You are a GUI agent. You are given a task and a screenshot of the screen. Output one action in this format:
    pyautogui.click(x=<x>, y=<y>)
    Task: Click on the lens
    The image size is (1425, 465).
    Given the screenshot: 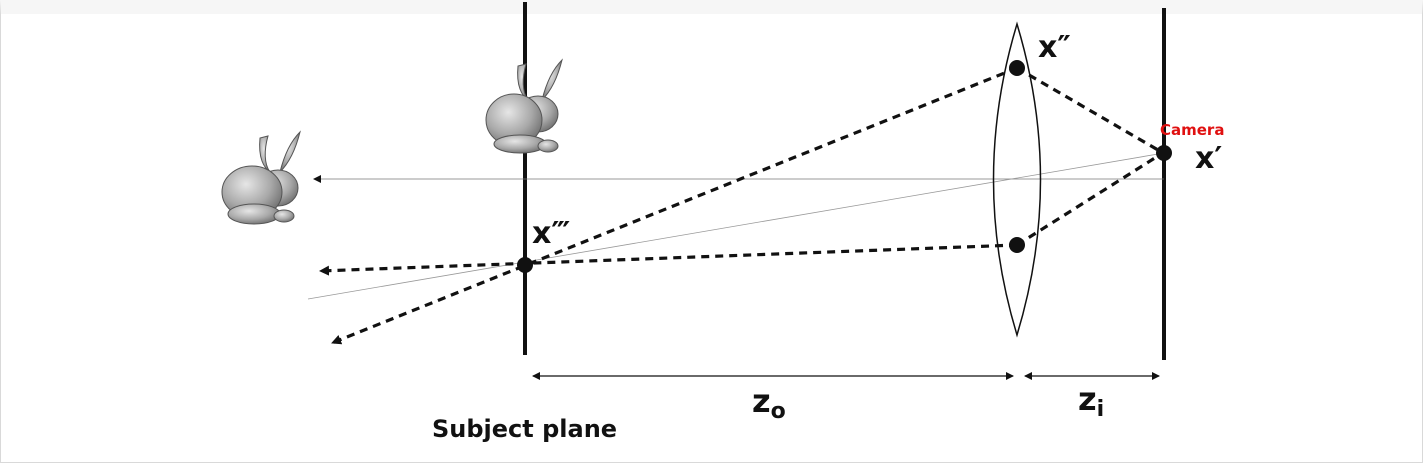 What is the action you would take?
    pyautogui.click(x=1017, y=179)
    